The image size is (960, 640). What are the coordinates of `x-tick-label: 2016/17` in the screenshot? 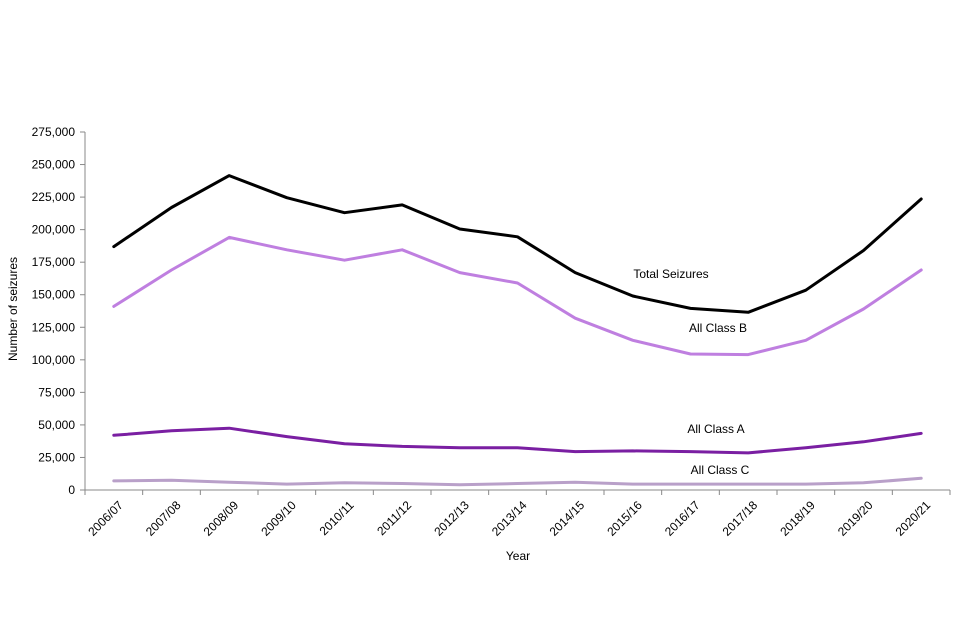 It's located at (682, 518).